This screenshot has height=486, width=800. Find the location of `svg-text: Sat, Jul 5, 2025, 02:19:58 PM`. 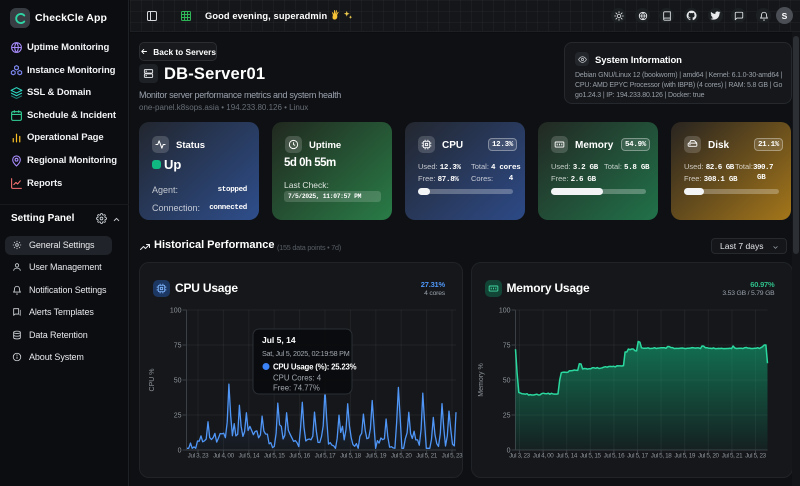

svg-text: Sat, Jul 5, 2025, 02:19:58 PM is located at coordinates (306, 353).